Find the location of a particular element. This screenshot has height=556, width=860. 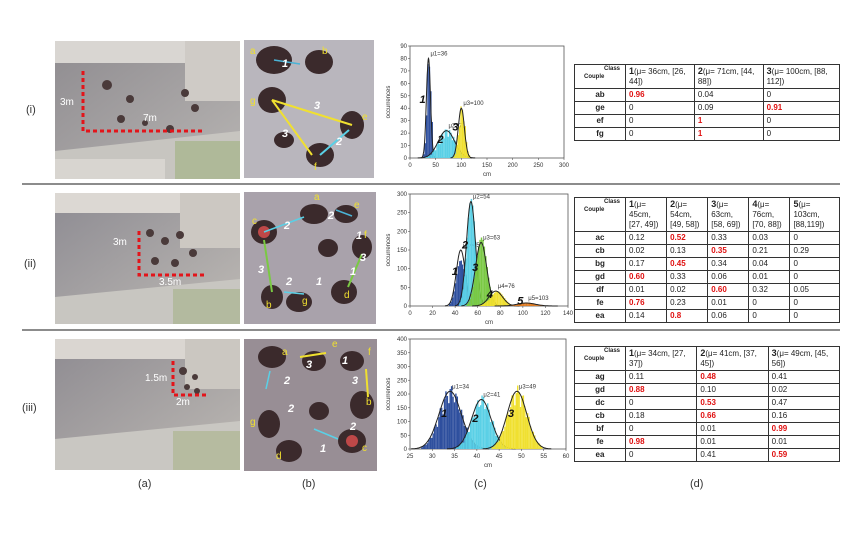

dim-label-height: 3m is located at coordinates (67, 102).